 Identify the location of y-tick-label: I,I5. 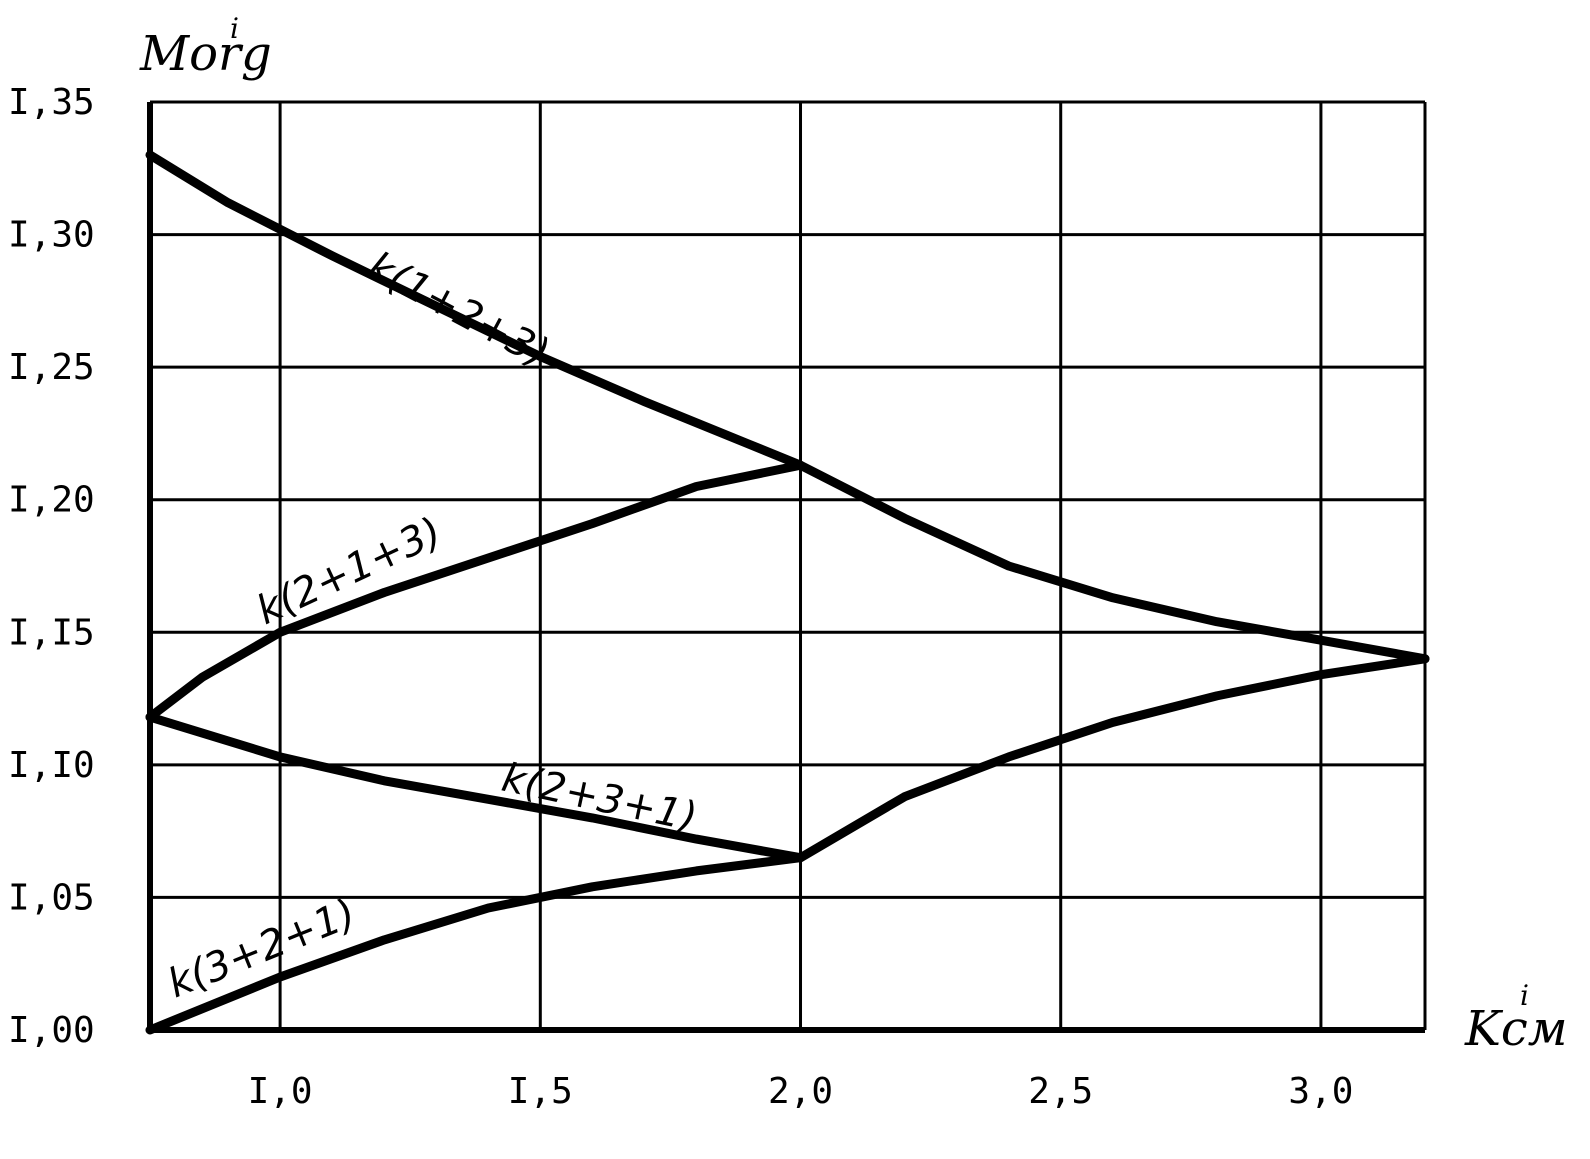
(51, 632).